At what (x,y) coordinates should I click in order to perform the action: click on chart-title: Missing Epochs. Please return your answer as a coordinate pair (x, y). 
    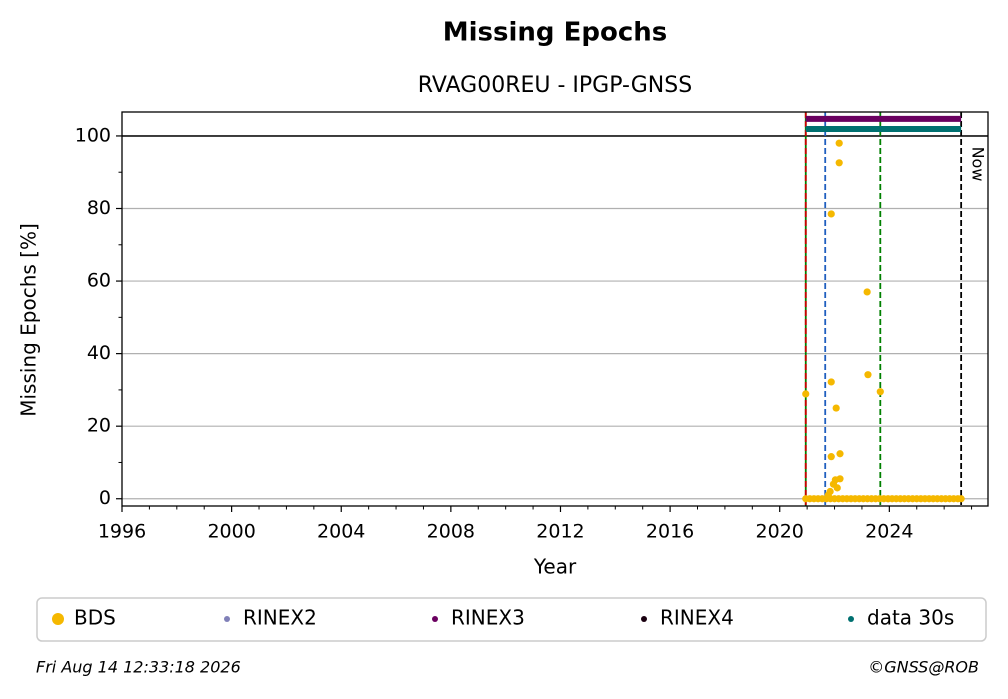
    Looking at the image, I should click on (555, 33).